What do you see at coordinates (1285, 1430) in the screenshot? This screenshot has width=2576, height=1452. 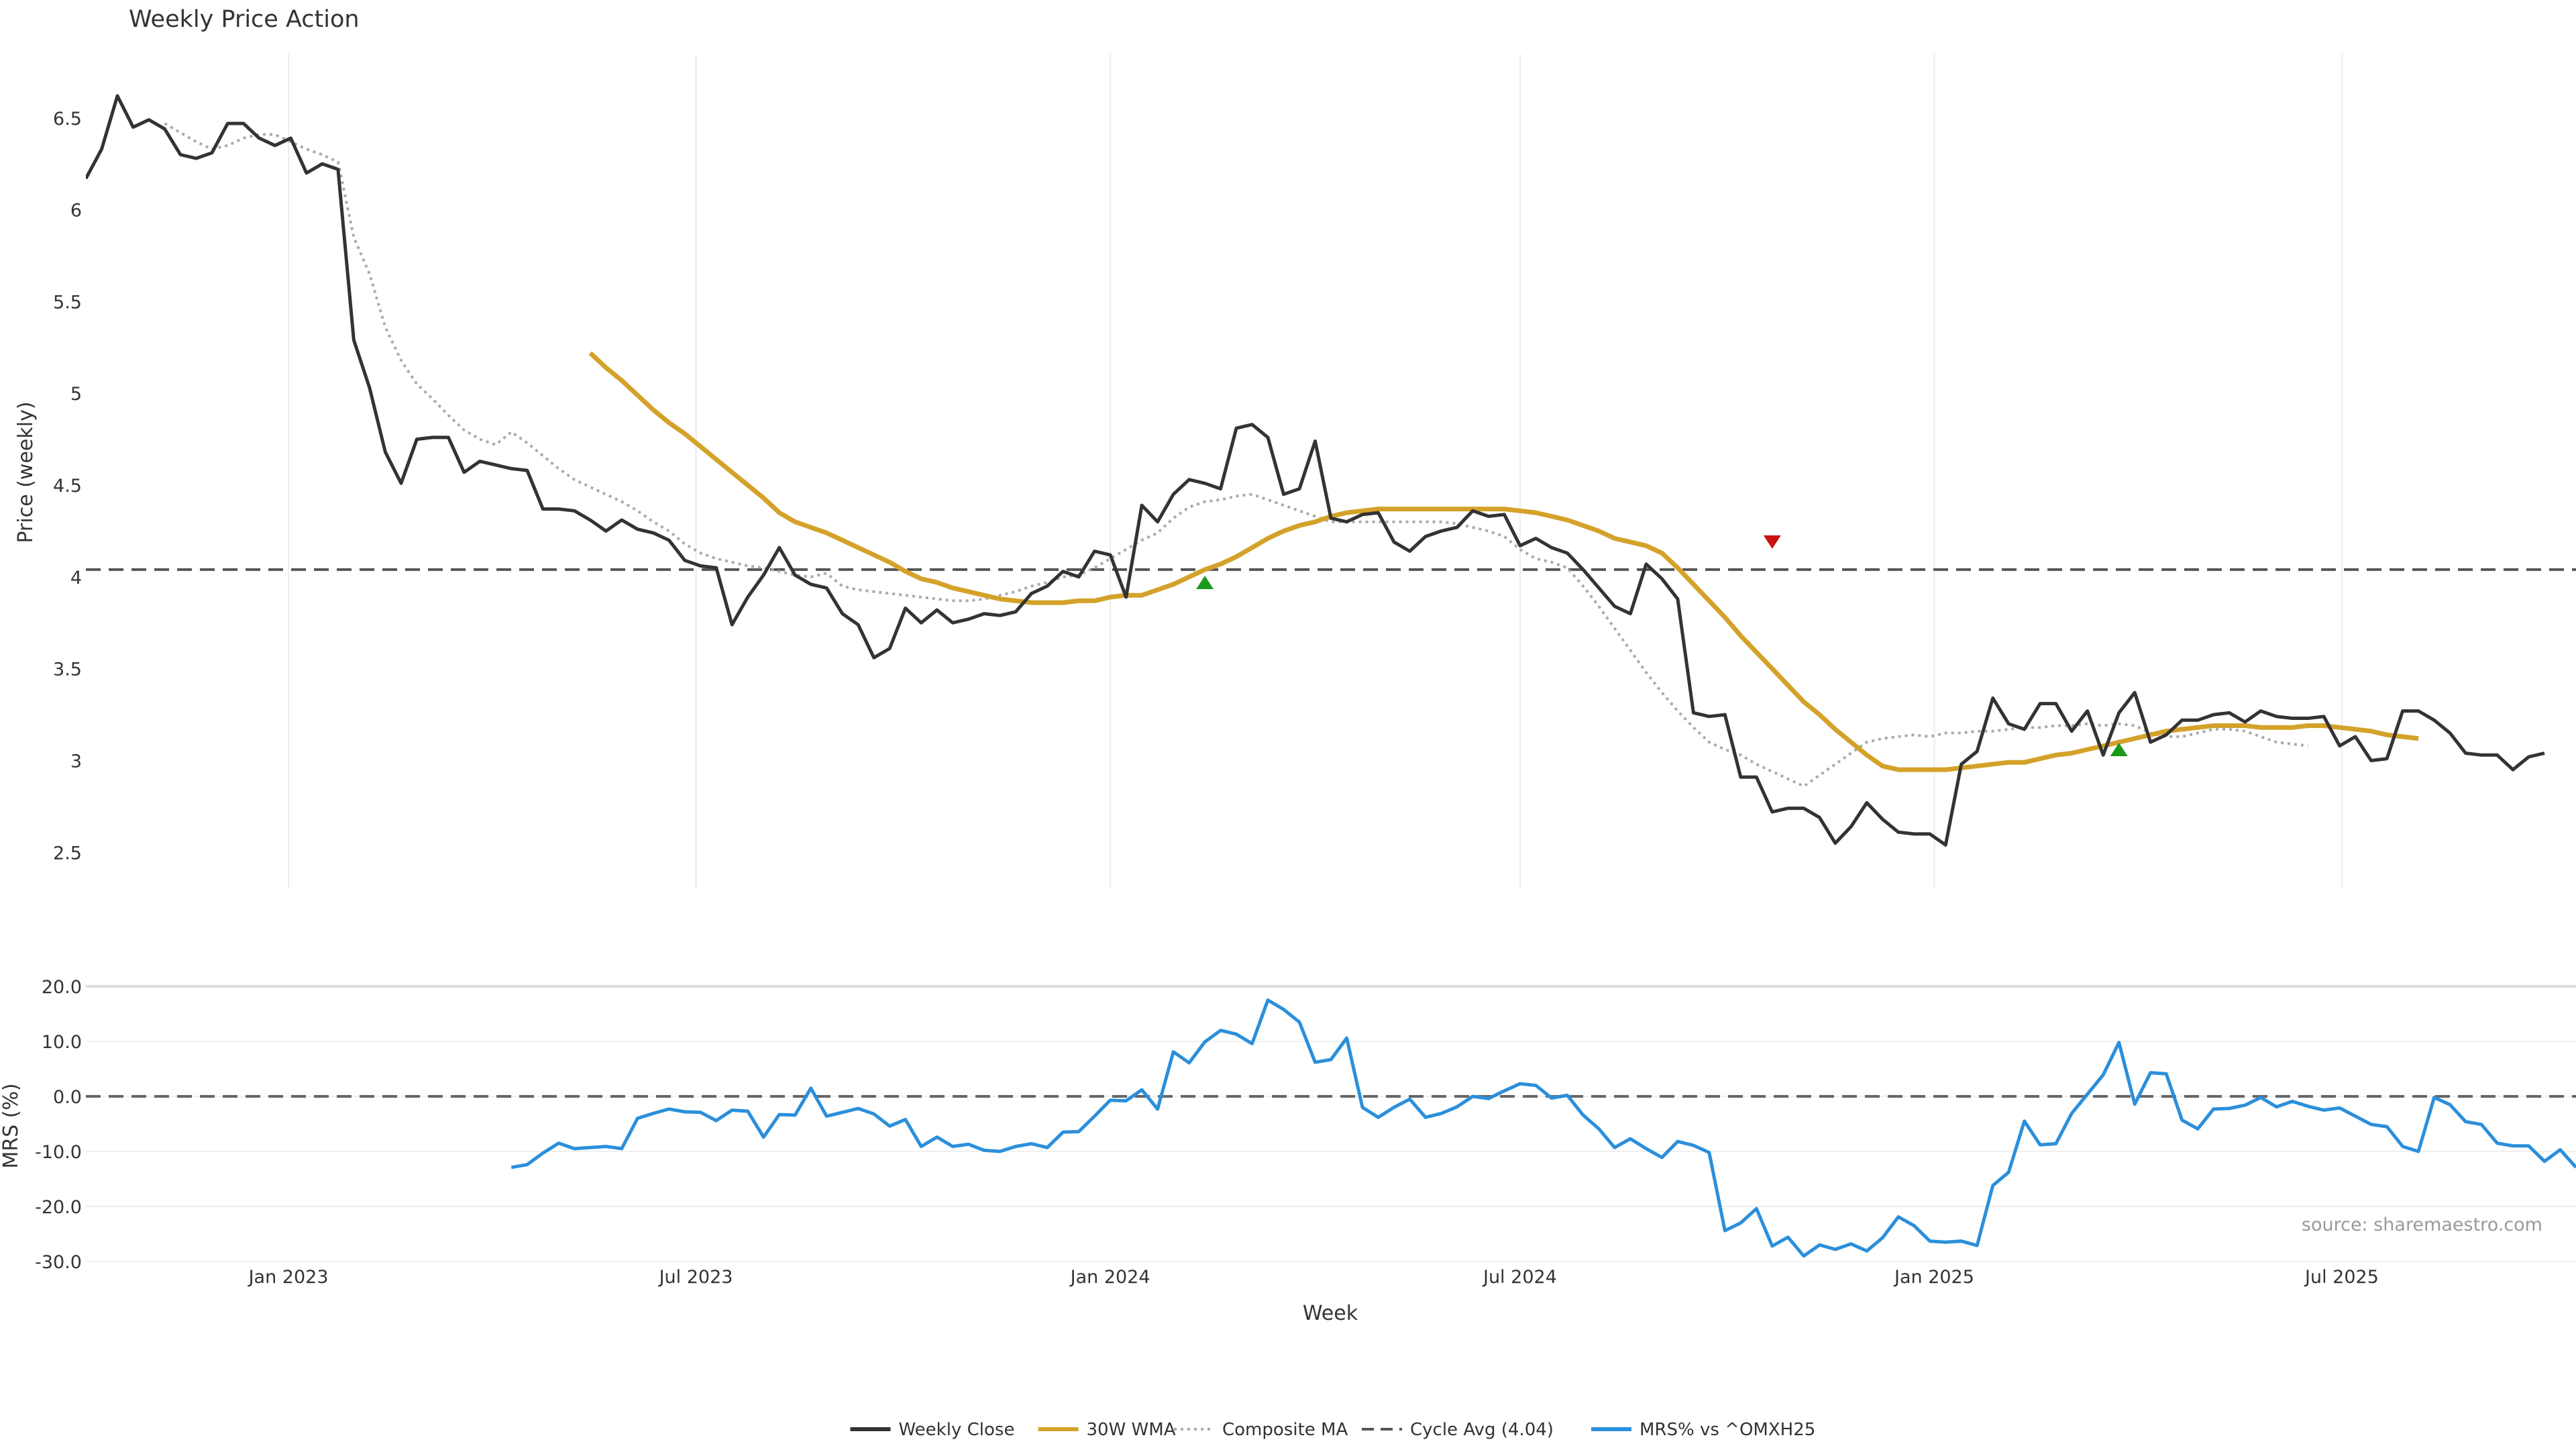 I see `legend-label-composite: Composite MA` at bounding box center [1285, 1430].